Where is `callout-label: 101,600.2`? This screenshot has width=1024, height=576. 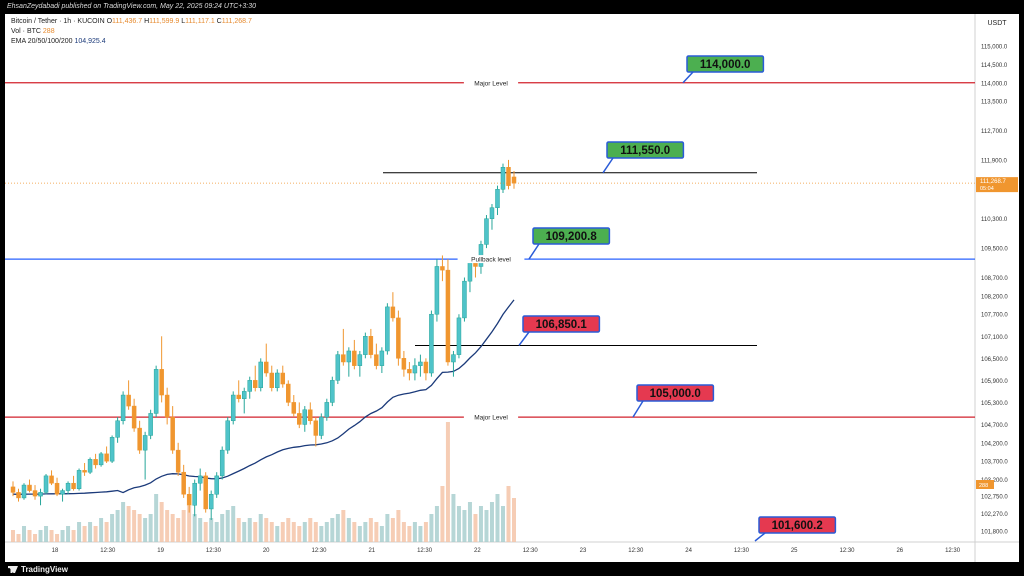 callout-label: 101,600.2 is located at coordinates (797, 526).